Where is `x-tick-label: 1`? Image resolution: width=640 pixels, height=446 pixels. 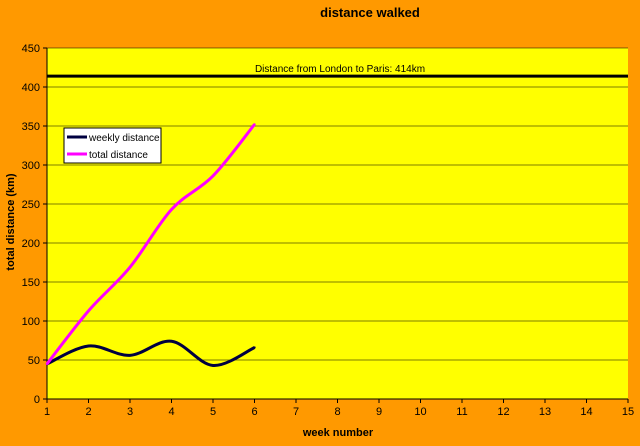 x-tick-label: 1 is located at coordinates (47, 412).